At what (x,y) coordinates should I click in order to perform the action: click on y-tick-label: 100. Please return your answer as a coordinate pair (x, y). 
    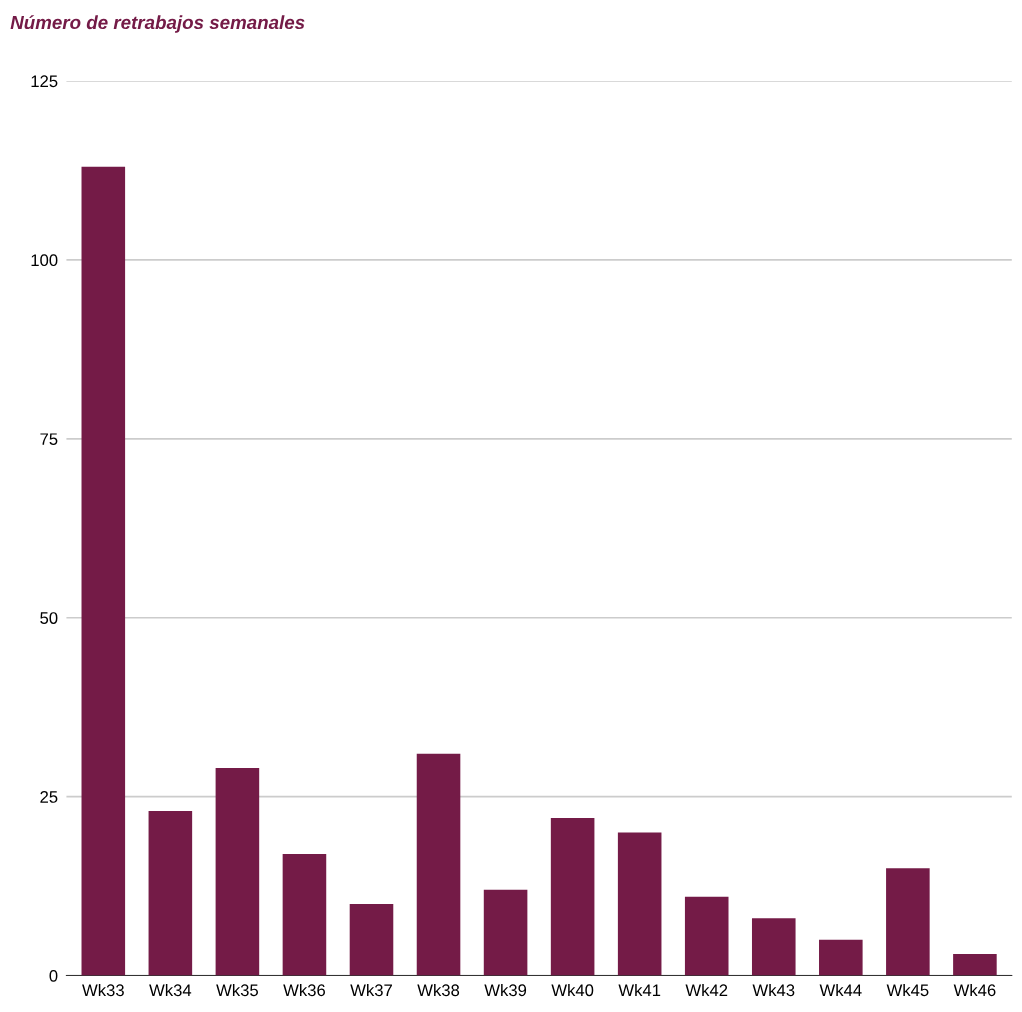
    Looking at the image, I should click on (44, 260).